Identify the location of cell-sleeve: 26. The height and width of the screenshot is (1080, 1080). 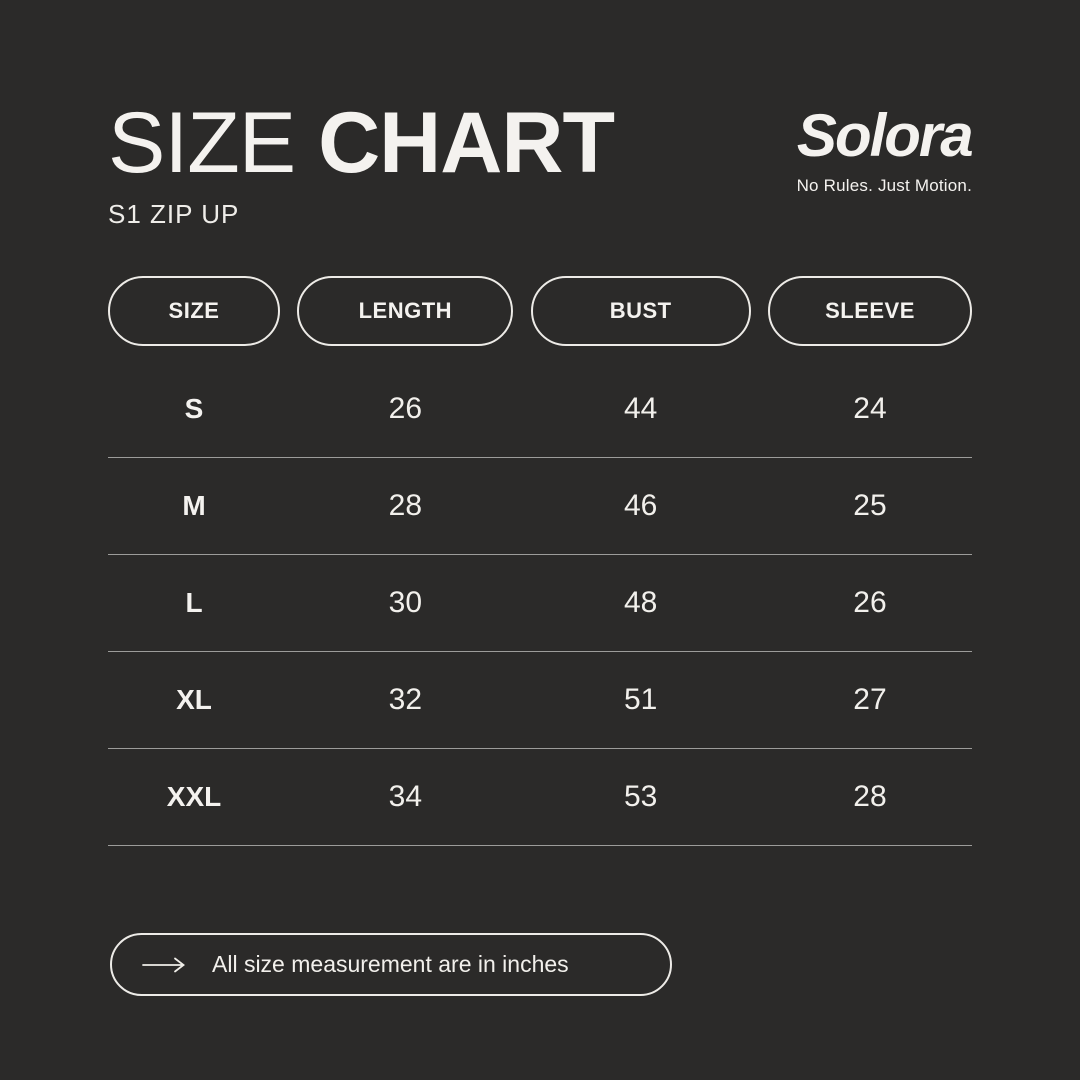
(870, 602).